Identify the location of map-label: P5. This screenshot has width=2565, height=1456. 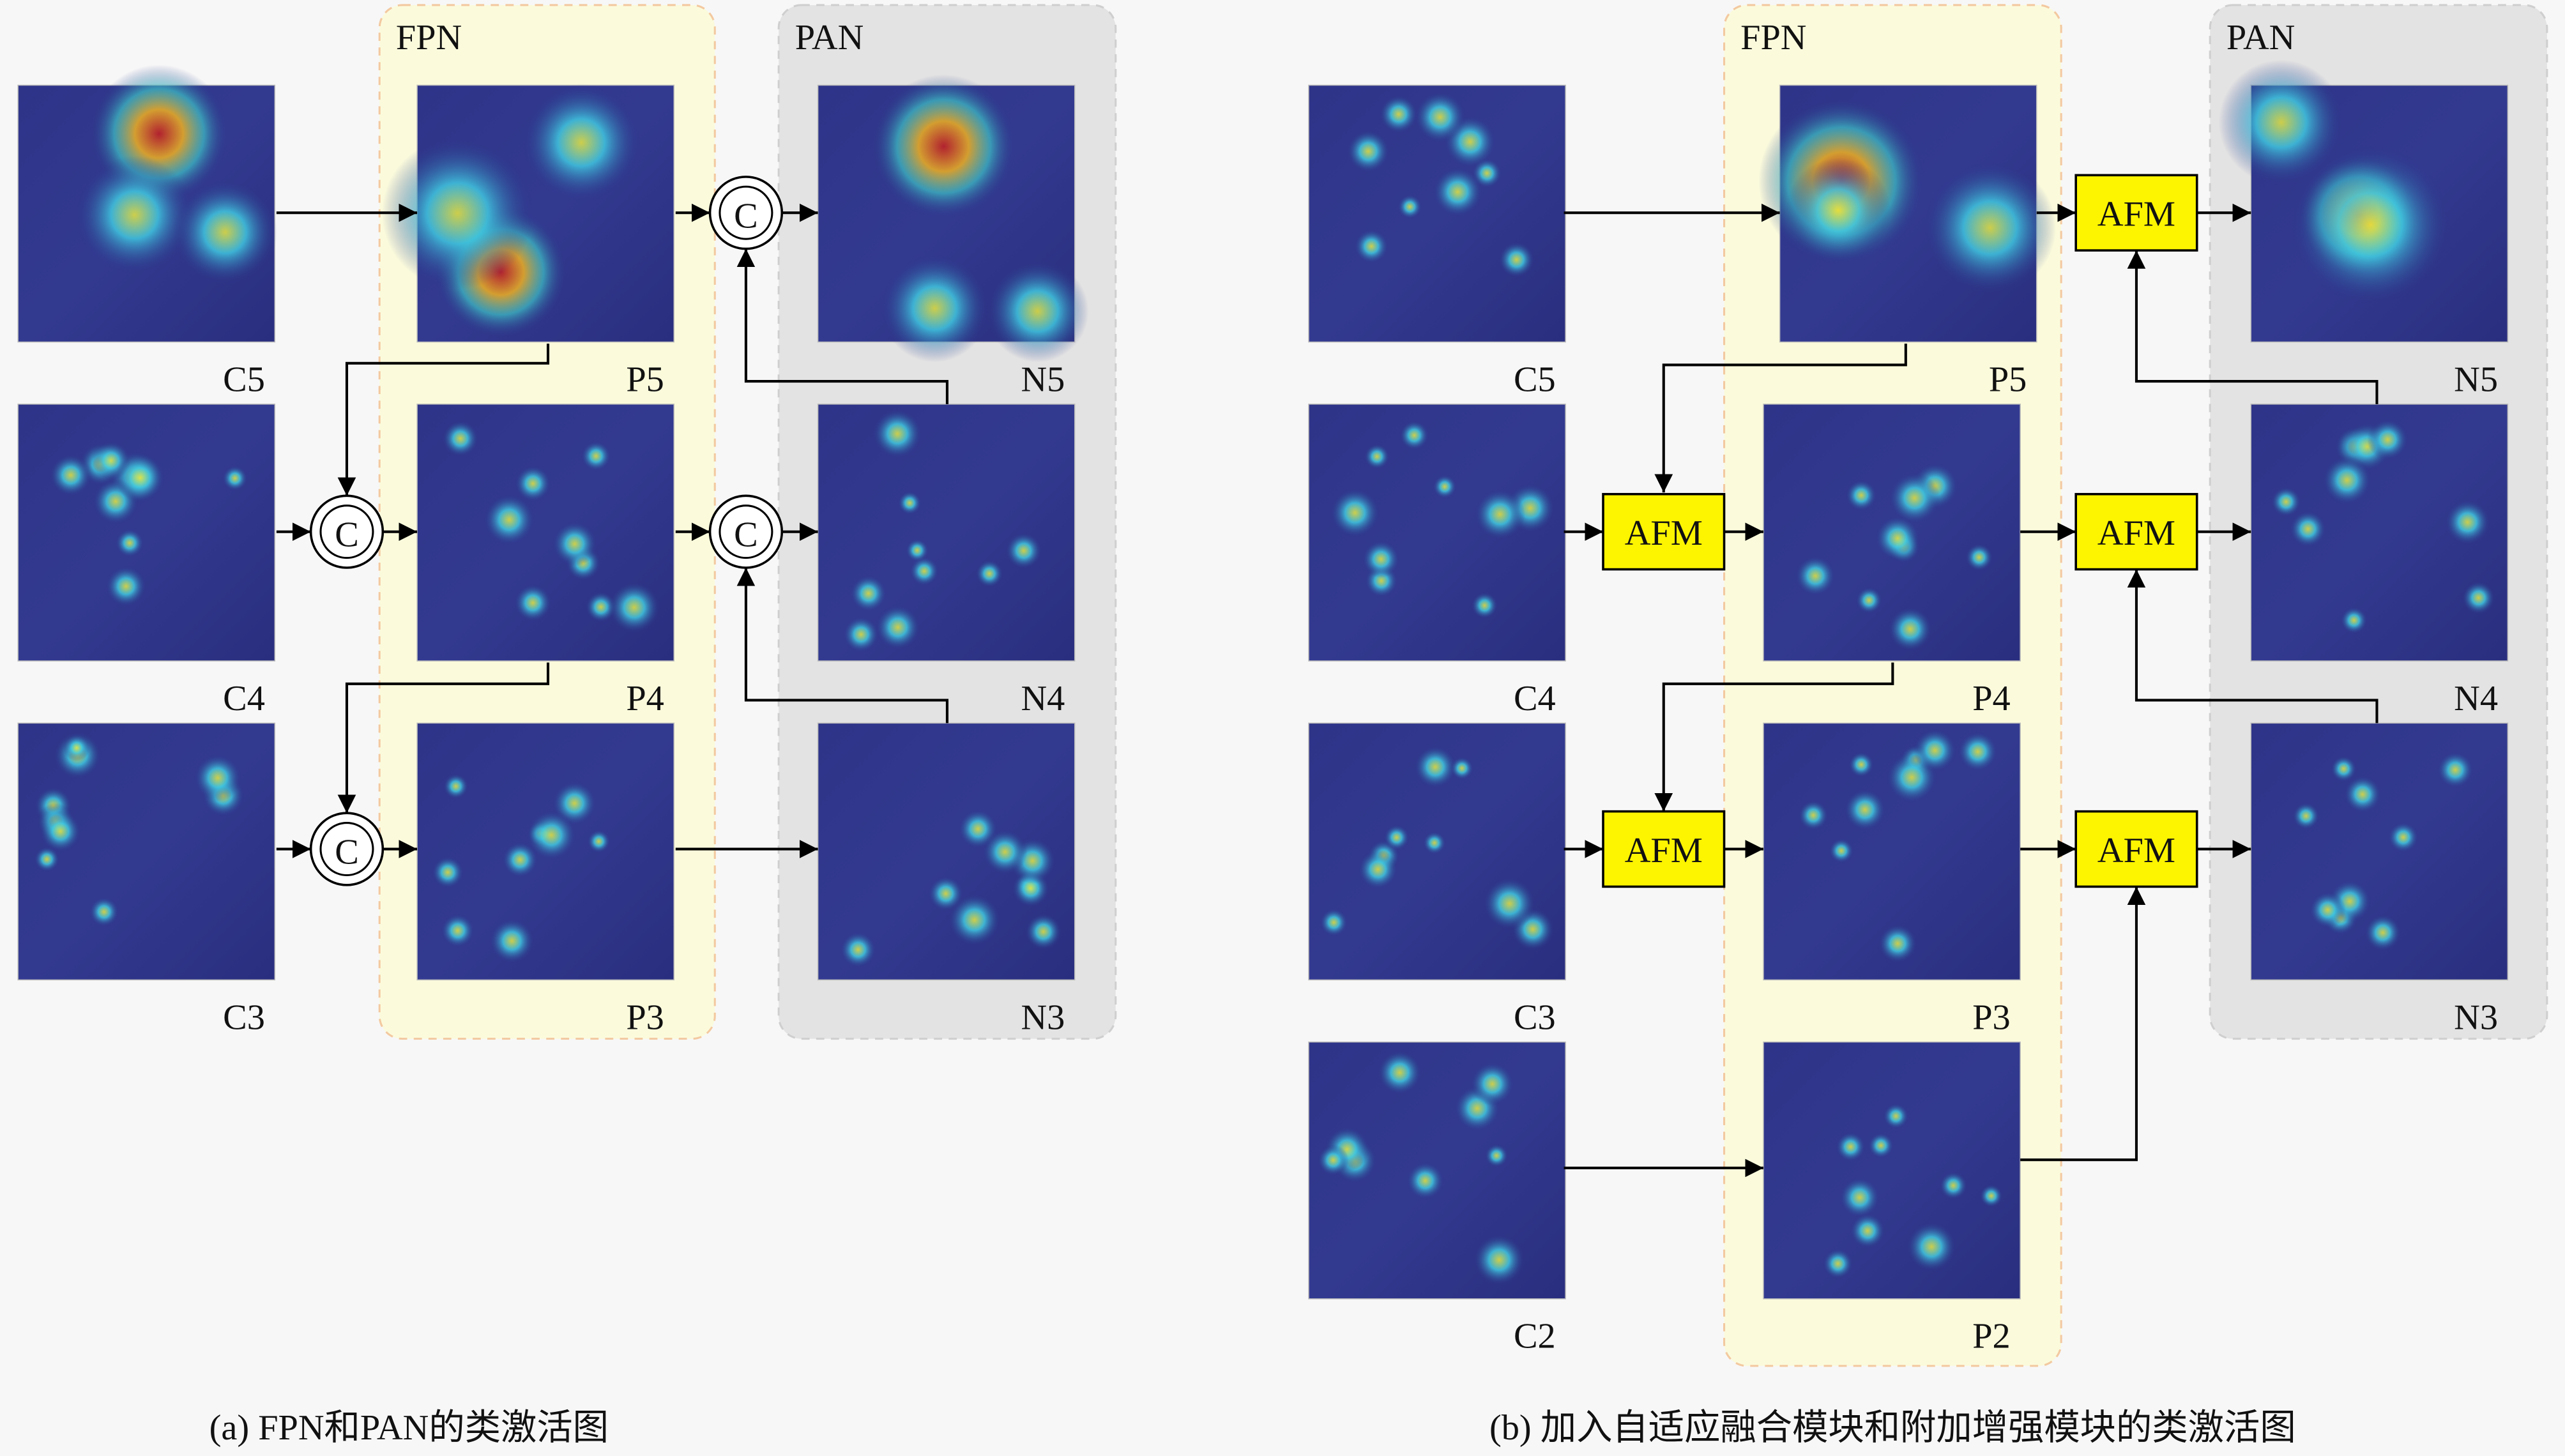
(645, 379).